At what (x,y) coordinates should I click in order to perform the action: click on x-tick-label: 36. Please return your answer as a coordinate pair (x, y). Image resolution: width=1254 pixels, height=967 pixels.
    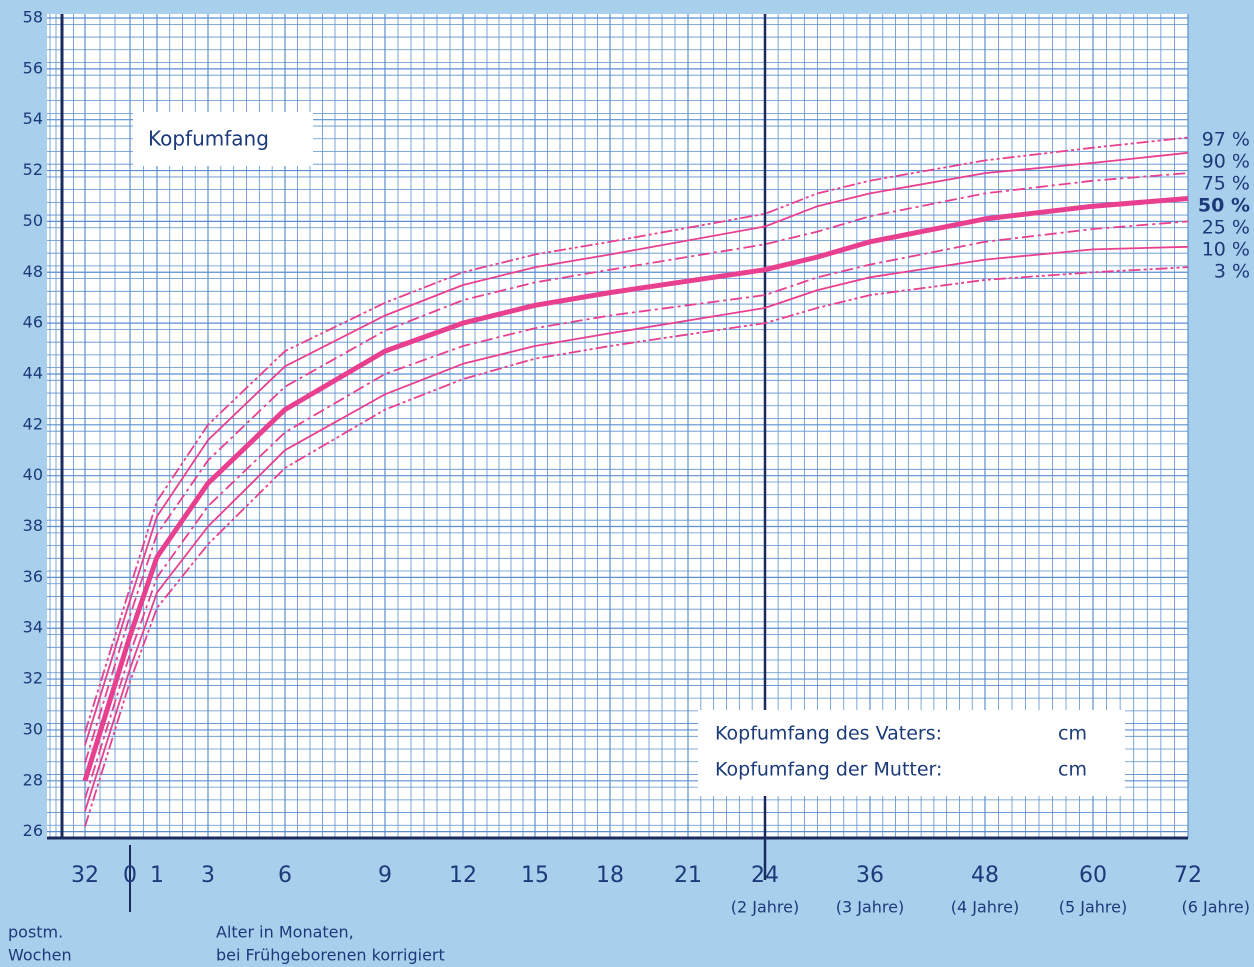
    Looking at the image, I should click on (870, 875).